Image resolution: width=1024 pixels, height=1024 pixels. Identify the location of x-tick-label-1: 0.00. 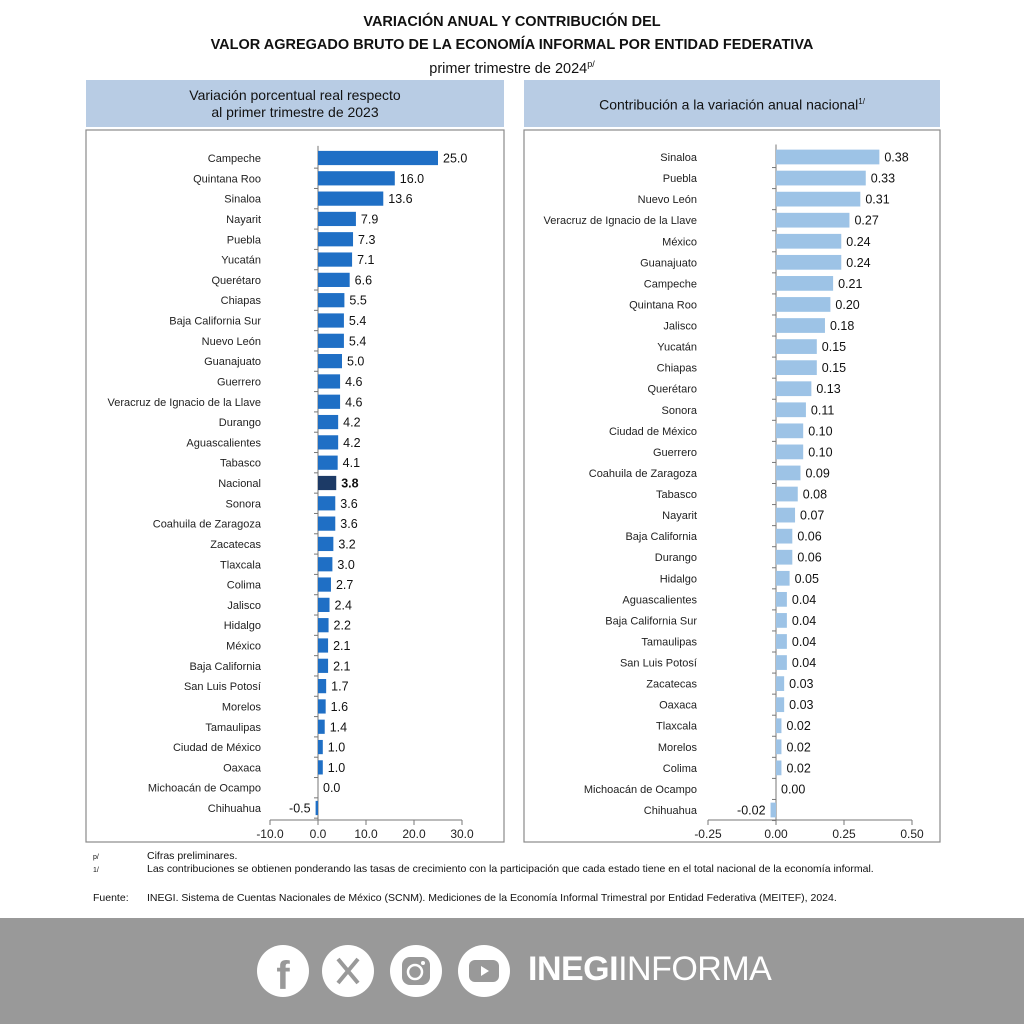
(776, 834).